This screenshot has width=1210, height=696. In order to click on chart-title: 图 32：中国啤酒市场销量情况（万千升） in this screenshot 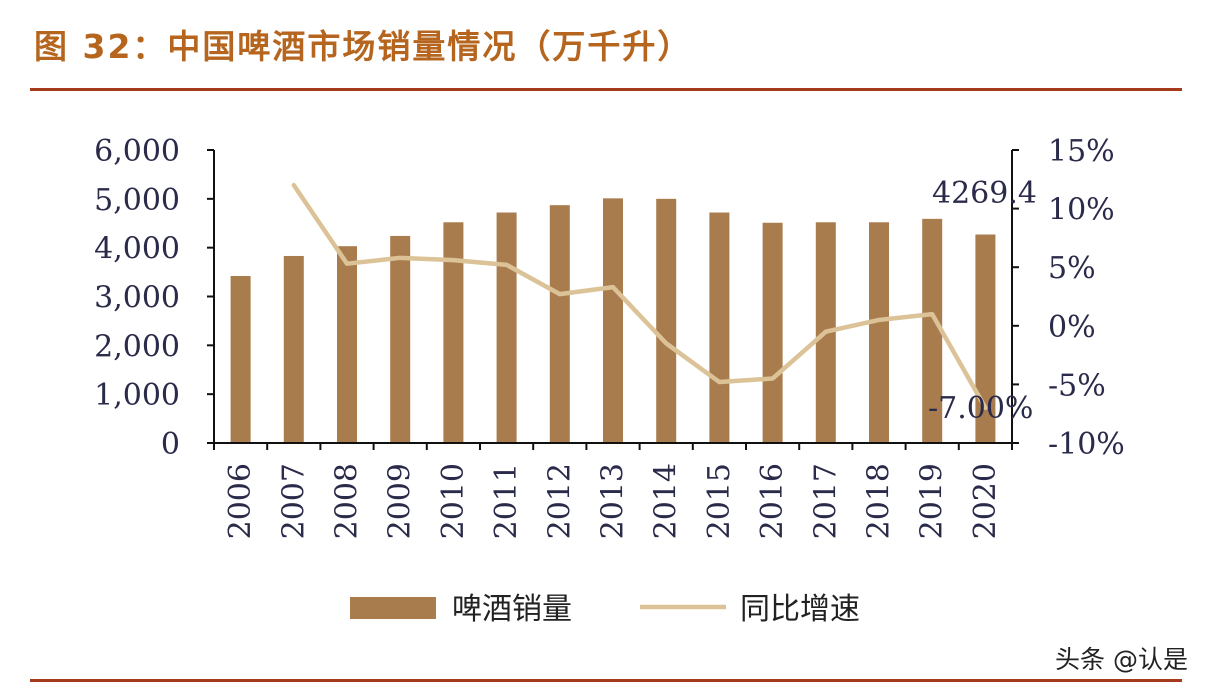, I will do `click(363, 46)`.